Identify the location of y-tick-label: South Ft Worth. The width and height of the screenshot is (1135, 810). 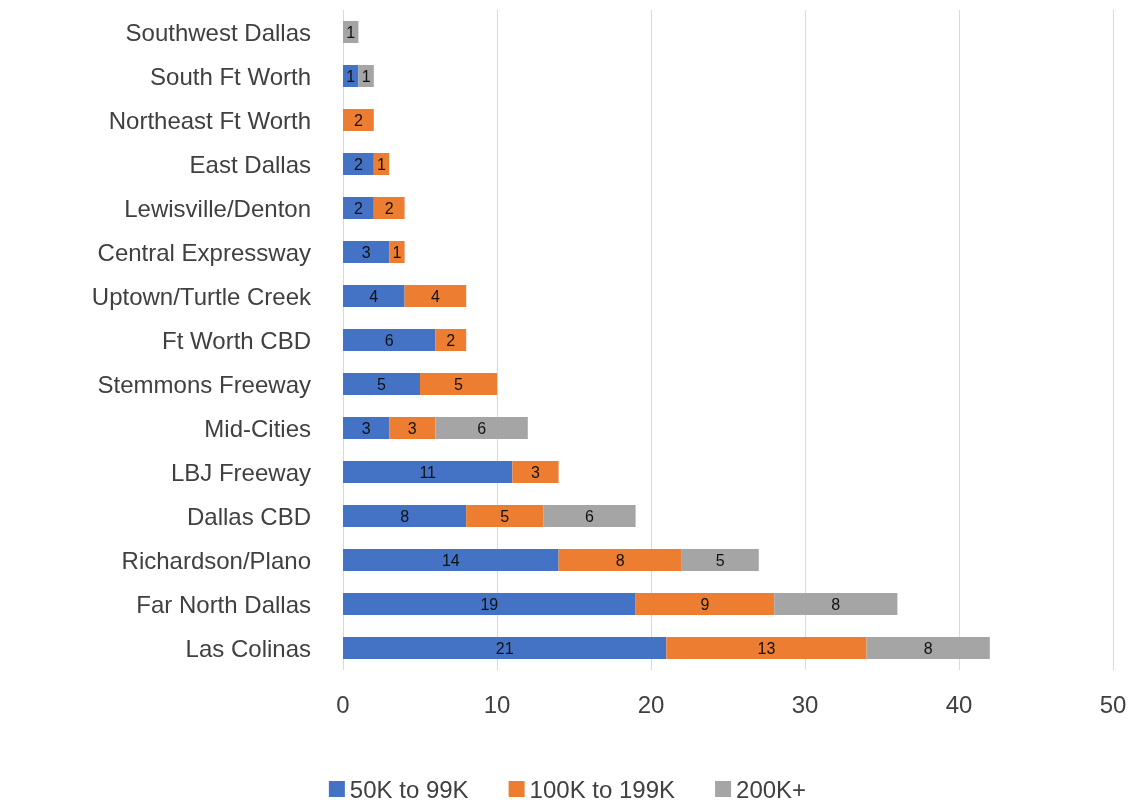
(230, 76).